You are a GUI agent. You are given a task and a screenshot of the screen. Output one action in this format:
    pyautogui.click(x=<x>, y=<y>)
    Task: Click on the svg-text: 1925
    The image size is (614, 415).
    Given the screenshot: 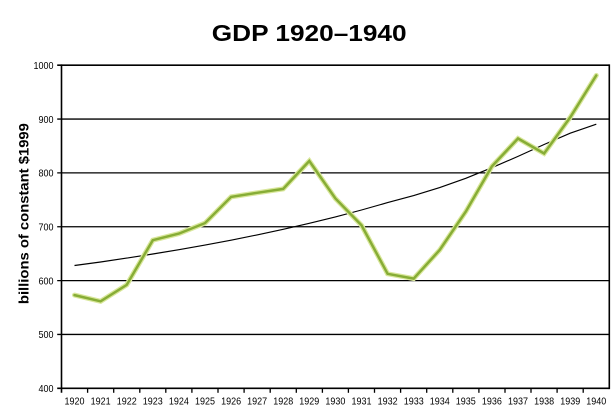 What is the action you would take?
    pyautogui.click(x=205, y=402)
    